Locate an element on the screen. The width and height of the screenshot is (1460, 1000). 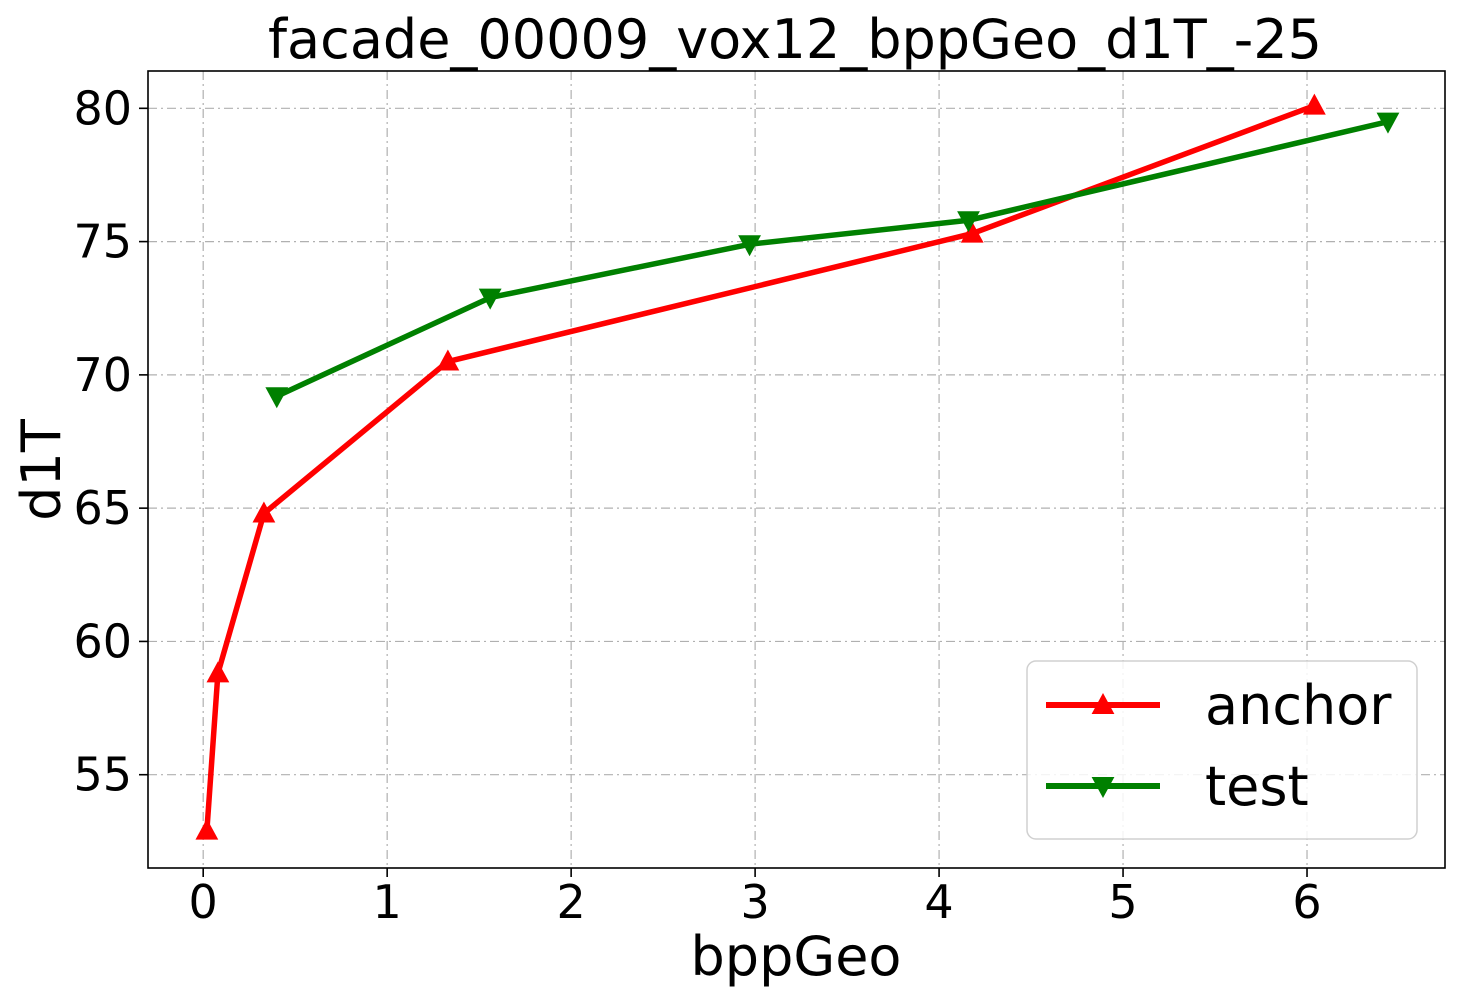
legend-label-test: test is located at coordinates (1257, 786).